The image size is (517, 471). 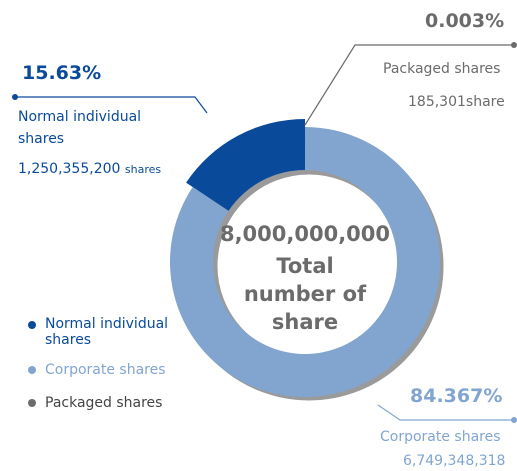 I want to click on count: 1,250,355,200, so click(x=69, y=169).